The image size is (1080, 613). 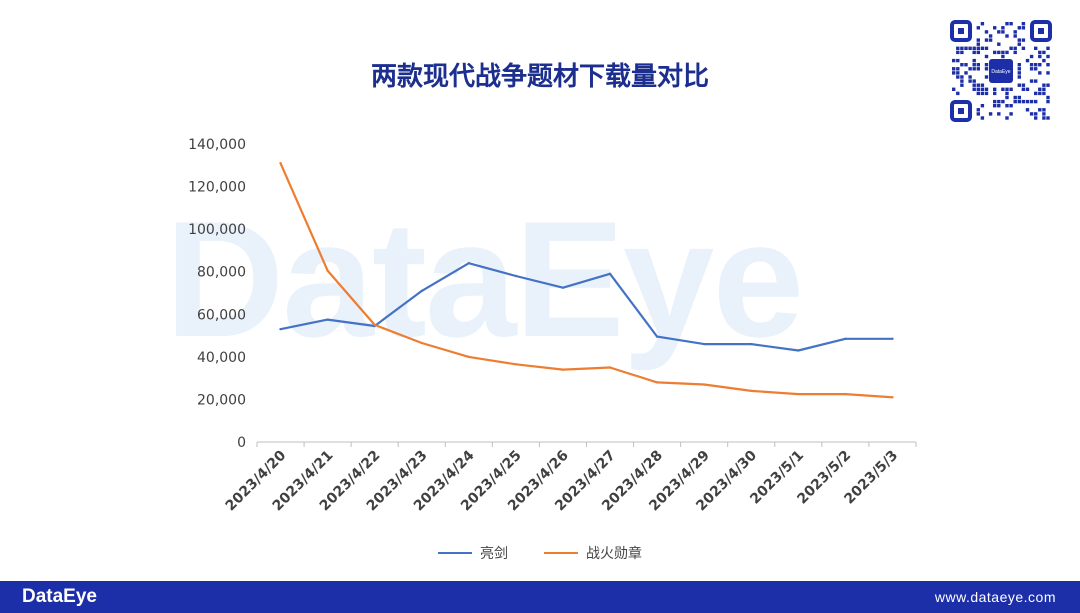 What do you see at coordinates (221, 273) in the screenshot?
I see `y-tick-label: 80,000` at bounding box center [221, 273].